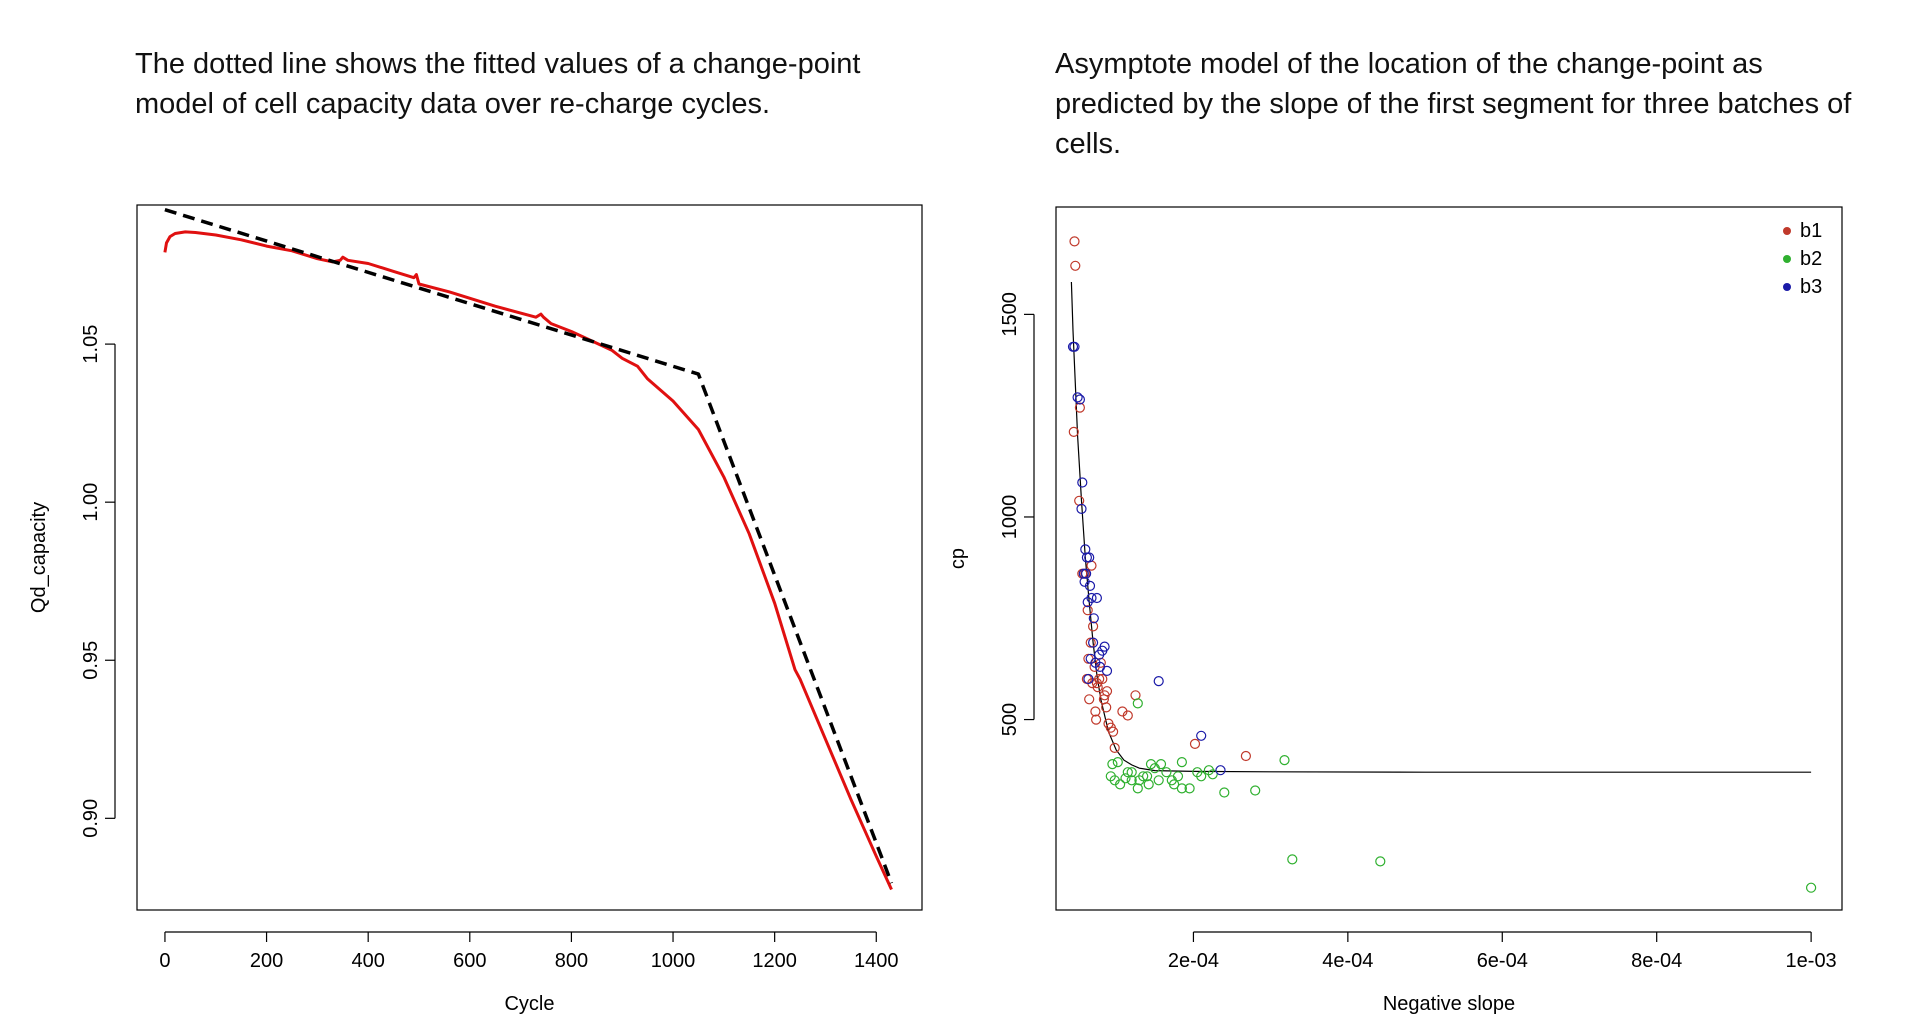 Image resolution: width=1909 pixels, height=1034 pixels. I want to click on left-y-tick-label: 1.00, so click(91, 502).